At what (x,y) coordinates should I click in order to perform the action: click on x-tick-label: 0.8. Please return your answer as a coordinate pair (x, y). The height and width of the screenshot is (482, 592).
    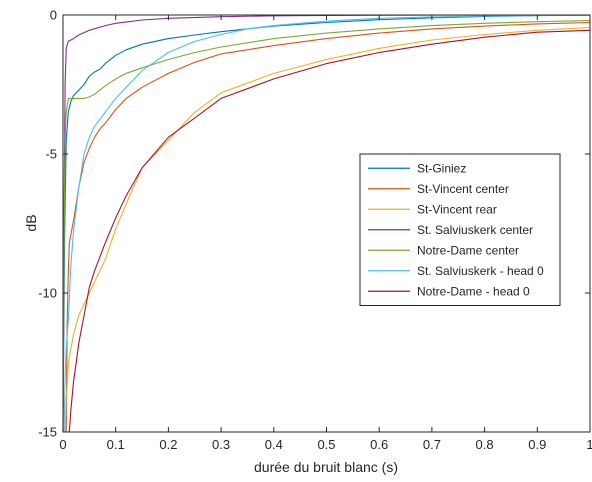
    Looking at the image, I should click on (485, 444).